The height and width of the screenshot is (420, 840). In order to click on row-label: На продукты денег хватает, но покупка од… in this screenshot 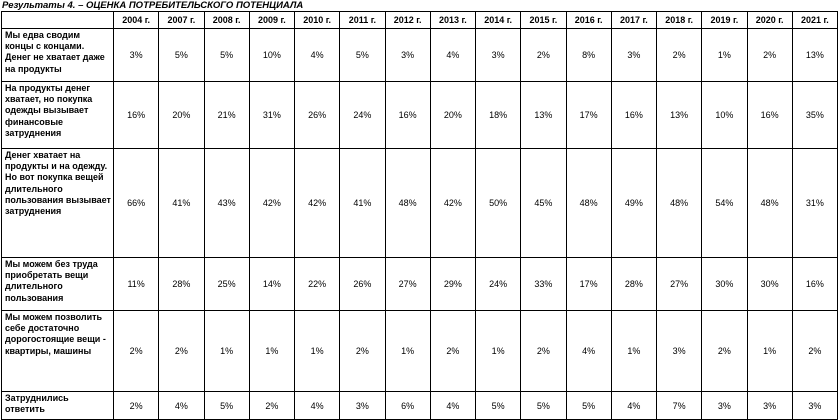, I will do `click(57, 115)`.